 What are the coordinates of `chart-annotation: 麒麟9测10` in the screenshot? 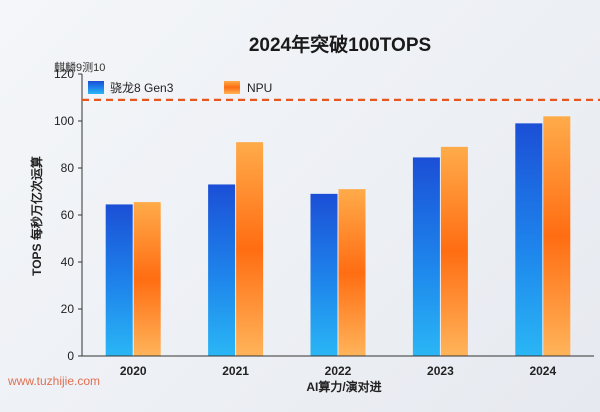 It's located at (79, 67).